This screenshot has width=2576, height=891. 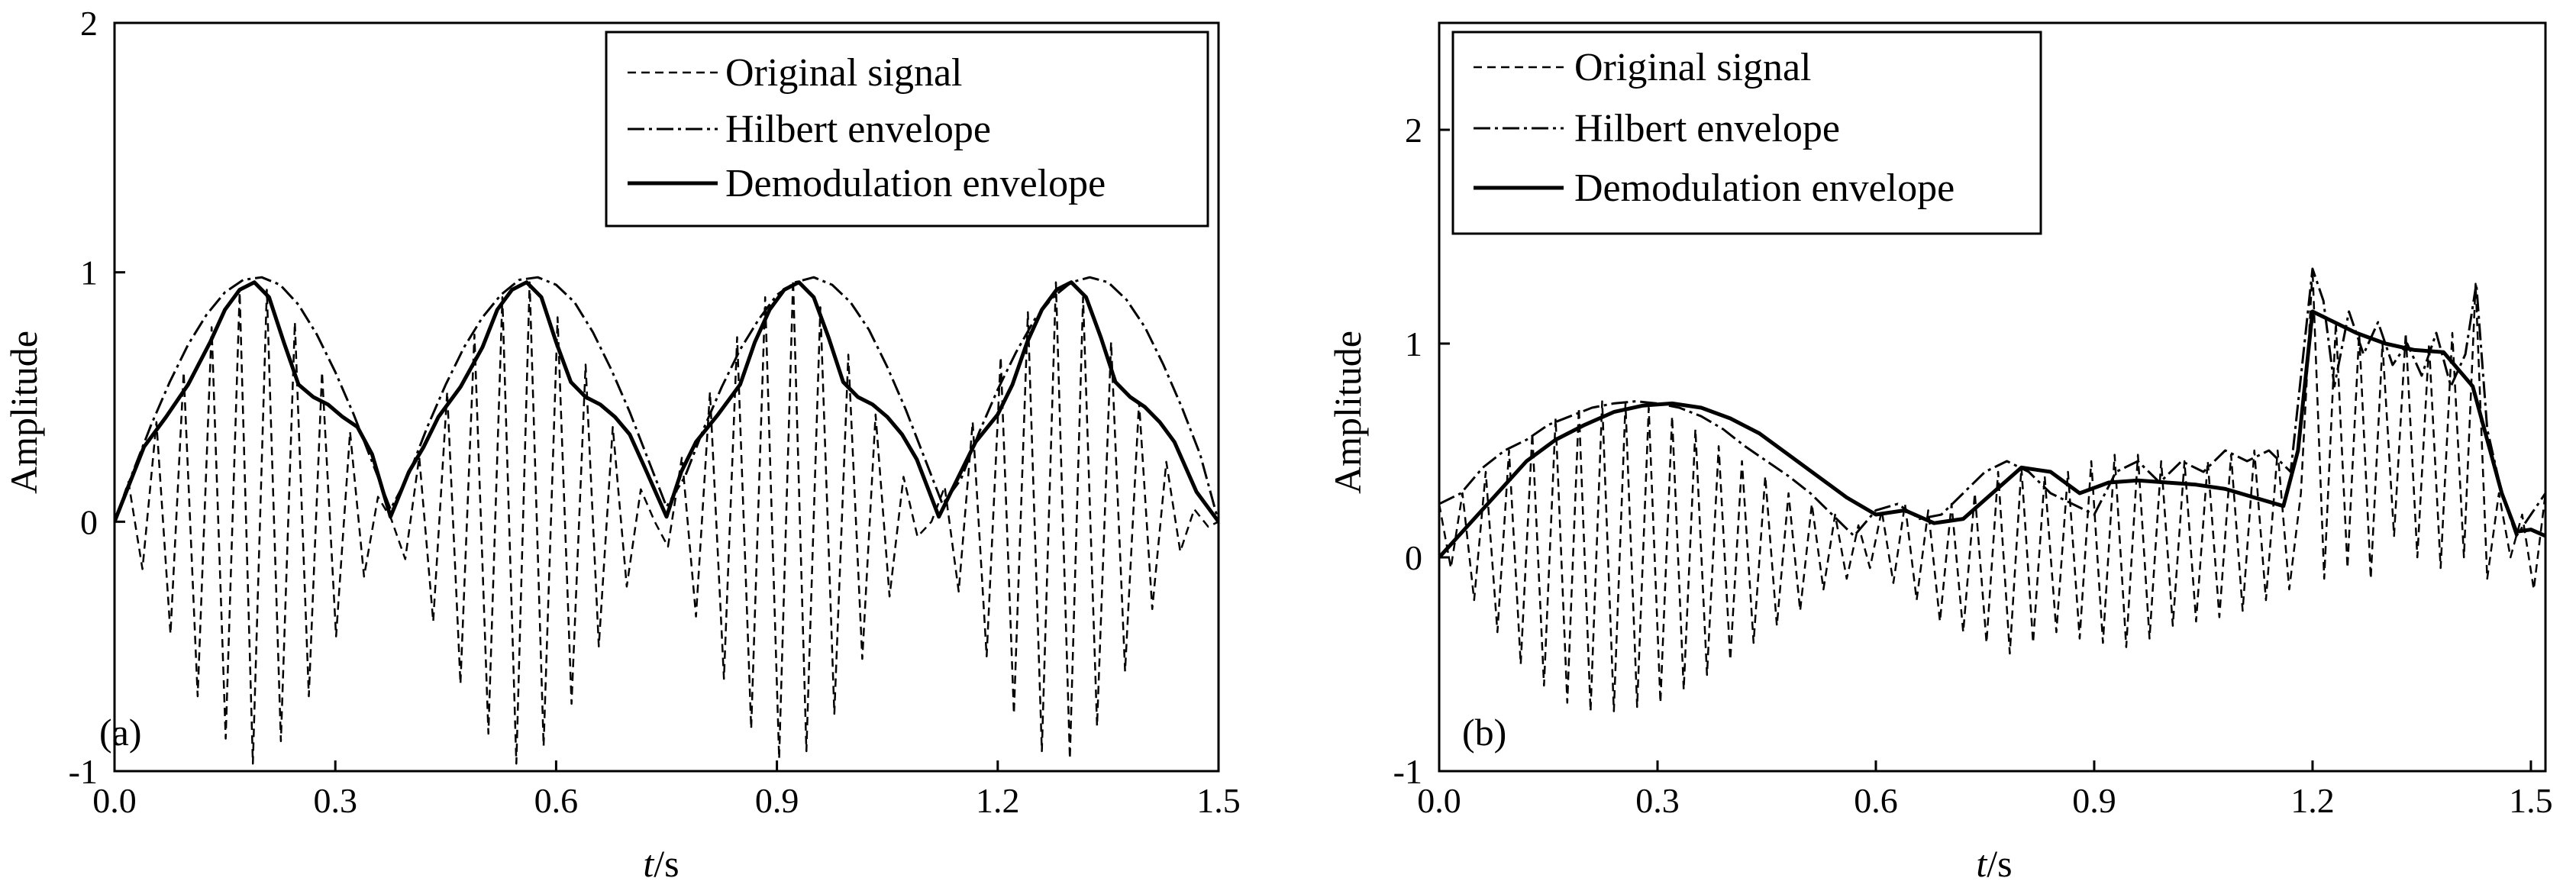 What do you see at coordinates (114, 800) in the screenshot?
I see `panel-a-x-tick-label: 0.0` at bounding box center [114, 800].